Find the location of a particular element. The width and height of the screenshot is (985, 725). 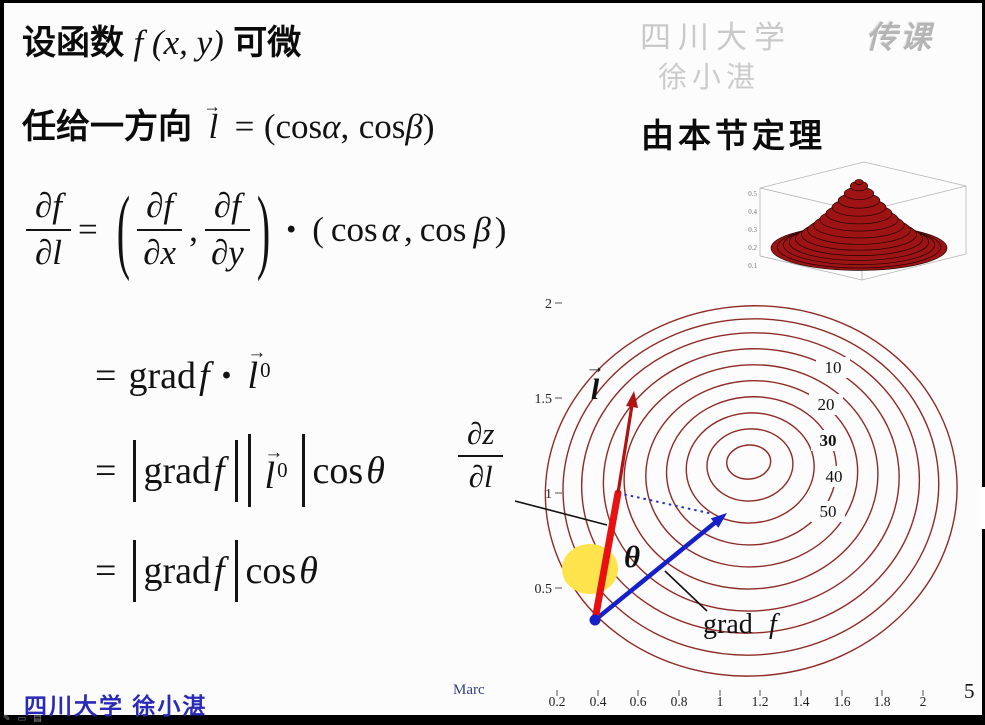

grad-f-label: grad f is located at coordinates (741, 624).